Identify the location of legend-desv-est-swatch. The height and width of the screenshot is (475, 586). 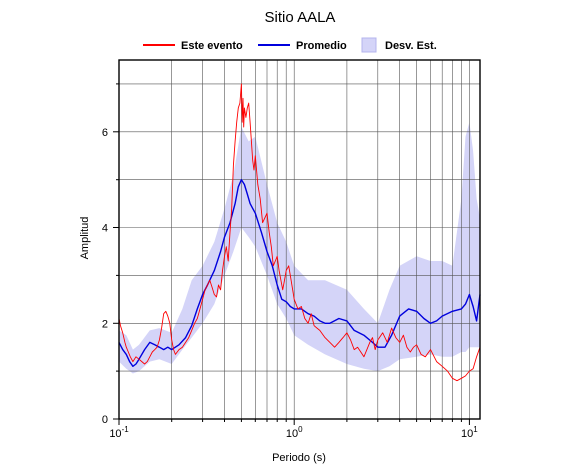
(369, 45).